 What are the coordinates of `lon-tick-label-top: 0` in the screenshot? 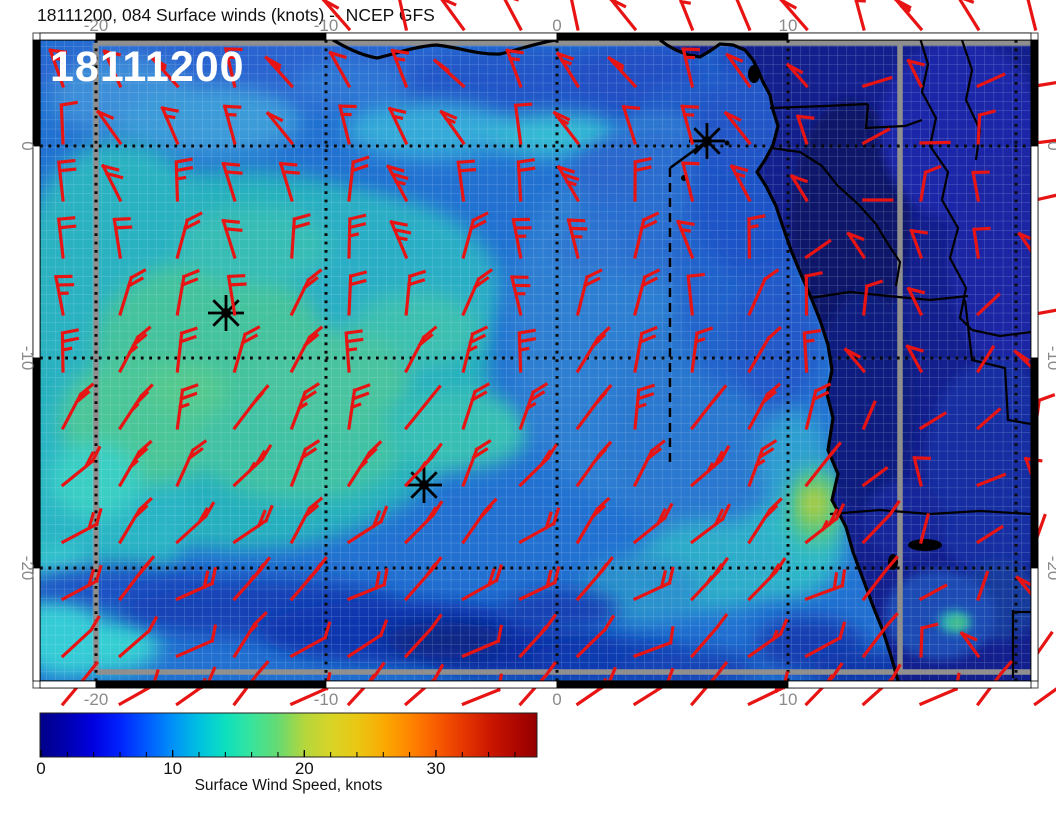 It's located at (556, 25).